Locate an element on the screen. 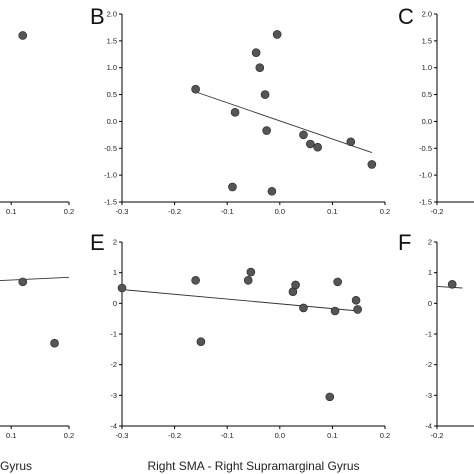  panel-f: -0.2 2 1 0 -1 -2 -3 -4 F is located at coordinates (436, 335).